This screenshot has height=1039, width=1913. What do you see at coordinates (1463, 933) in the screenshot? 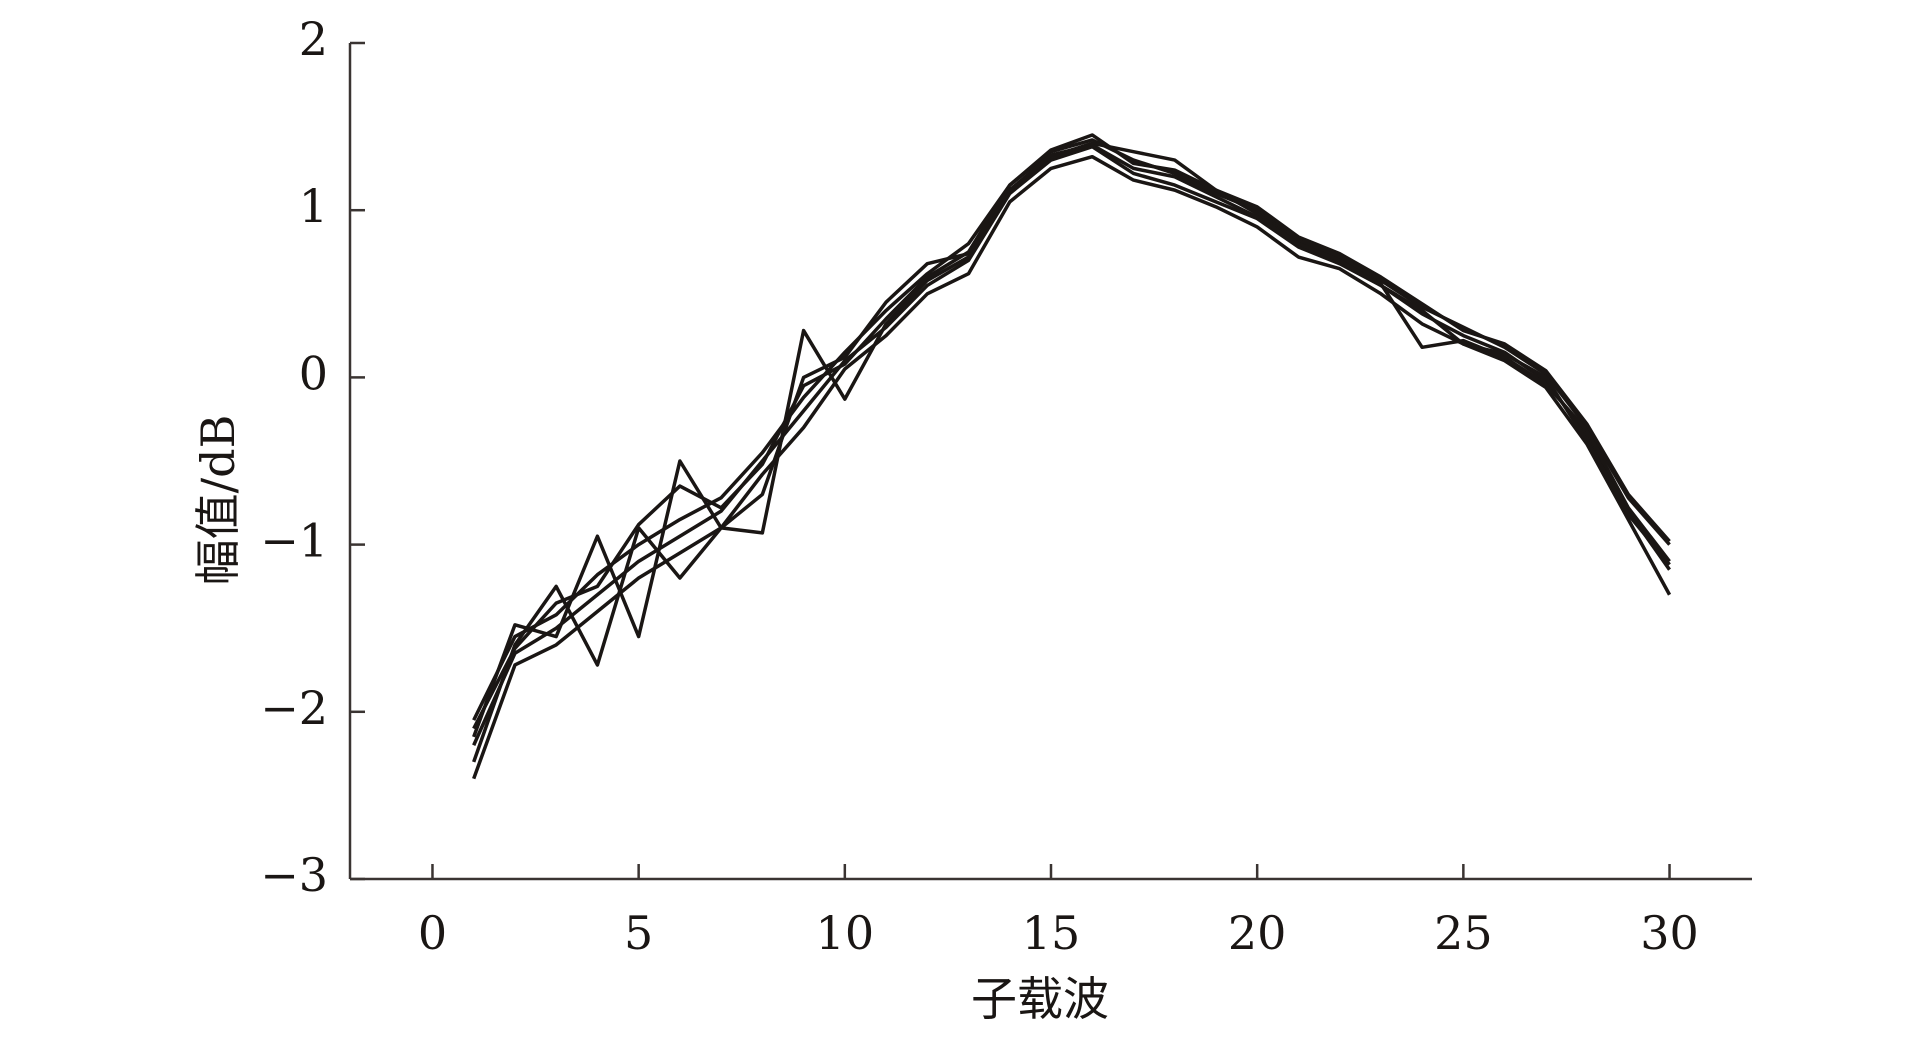
I see `x-tick-label: 25` at bounding box center [1463, 933].